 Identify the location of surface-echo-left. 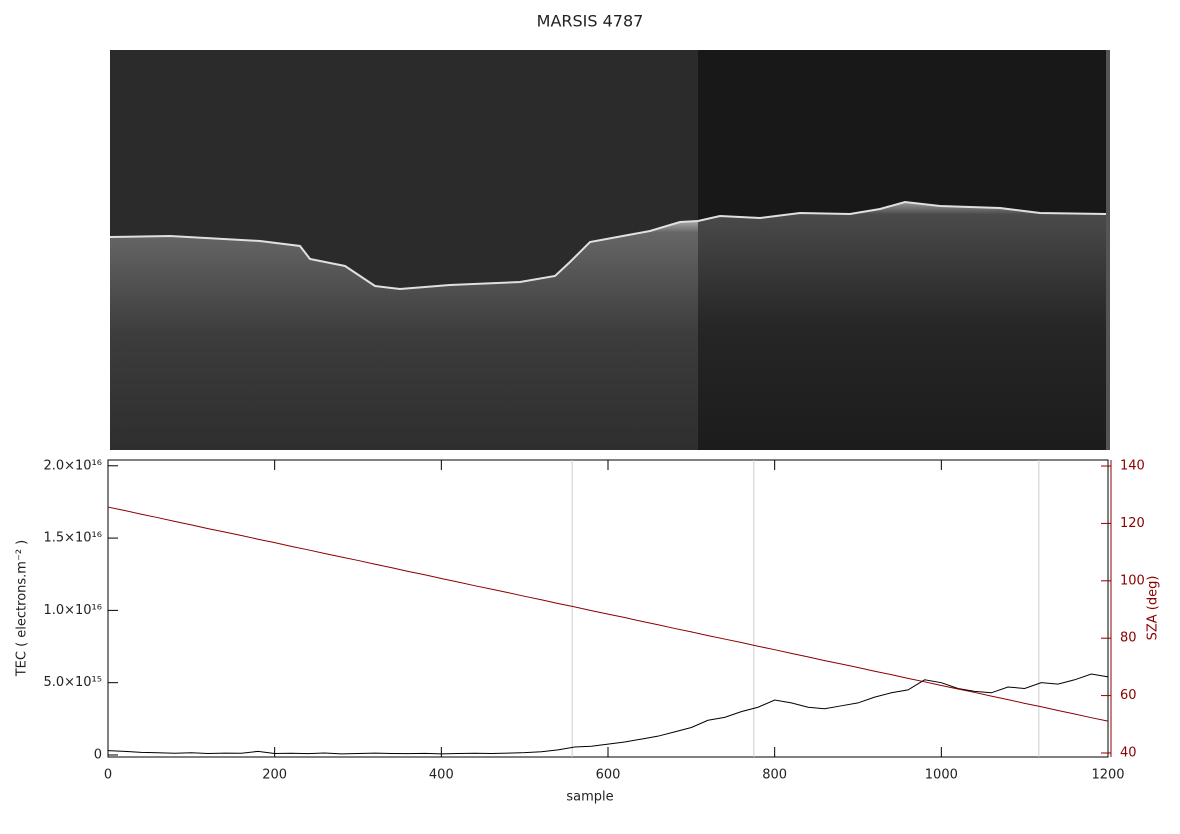
(404, 335).